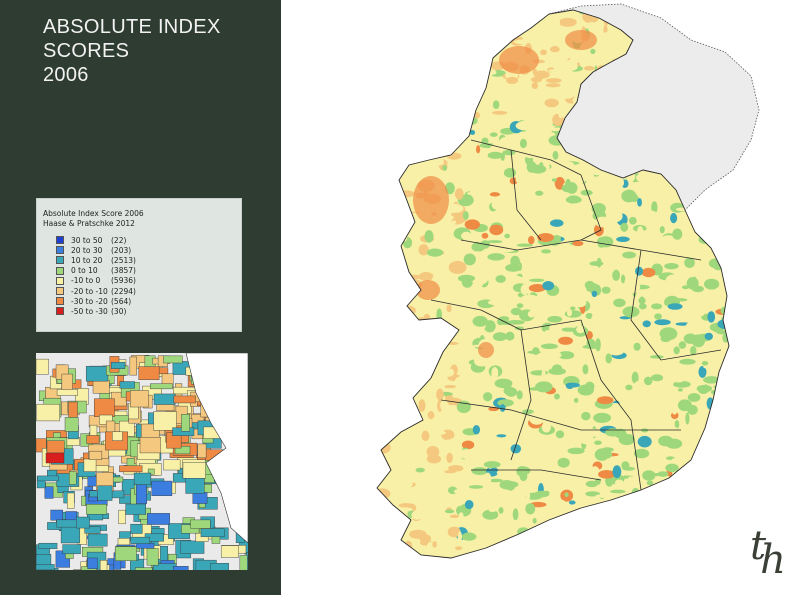 Image resolution: width=808 pixels, height=600 pixels. What do you see at coordinates (132, 27) in the screenshot?
I see `title-line-1: ABSOLUTE INDEX` at bounding box center [132, 27].